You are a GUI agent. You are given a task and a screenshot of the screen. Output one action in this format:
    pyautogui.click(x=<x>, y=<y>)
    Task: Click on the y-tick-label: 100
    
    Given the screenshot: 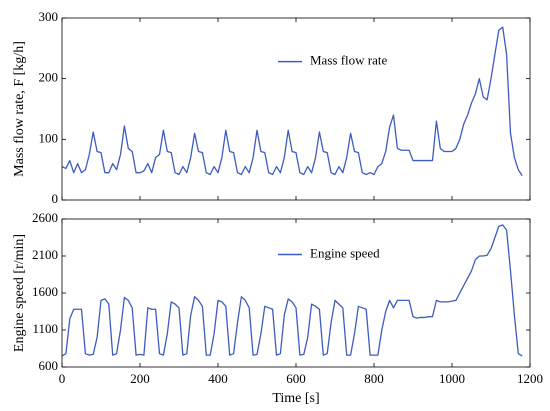 What is the action you would take?
    pyautogui.click(x=49, y=137)
    